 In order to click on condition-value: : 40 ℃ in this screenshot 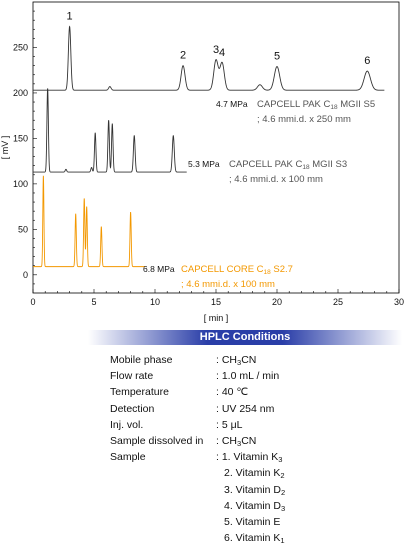, I will do `click(232, 392)`.